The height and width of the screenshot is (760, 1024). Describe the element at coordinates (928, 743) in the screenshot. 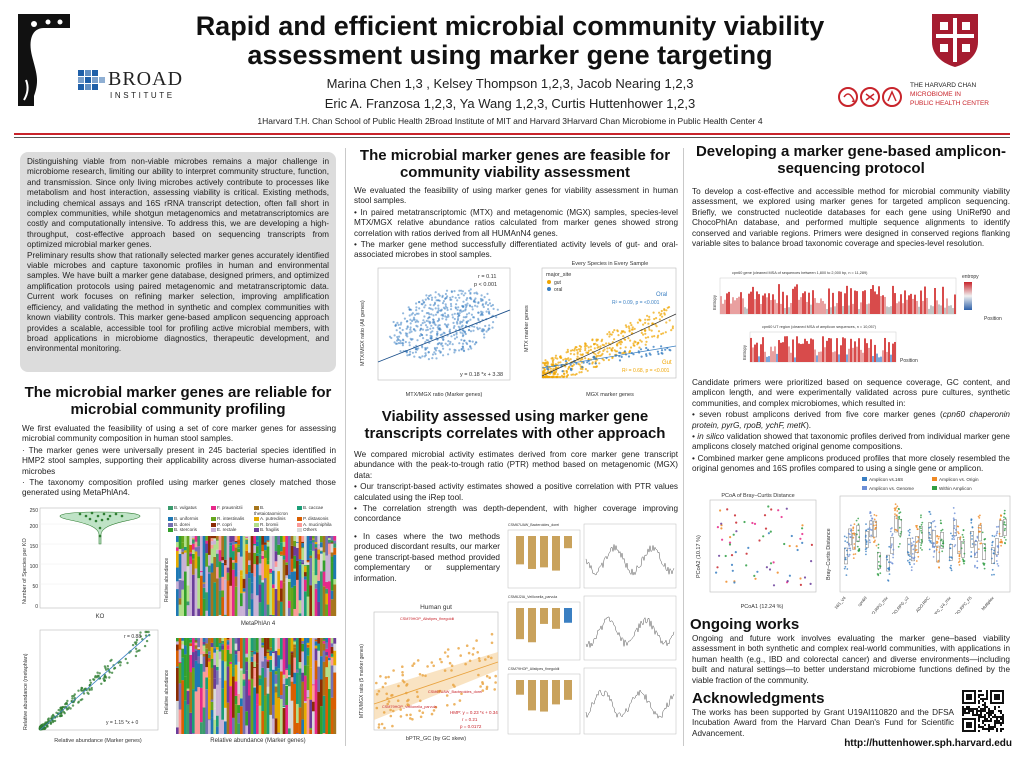

I see `footer-url: http://huttenhower.sph.harvard.edu` at that location.